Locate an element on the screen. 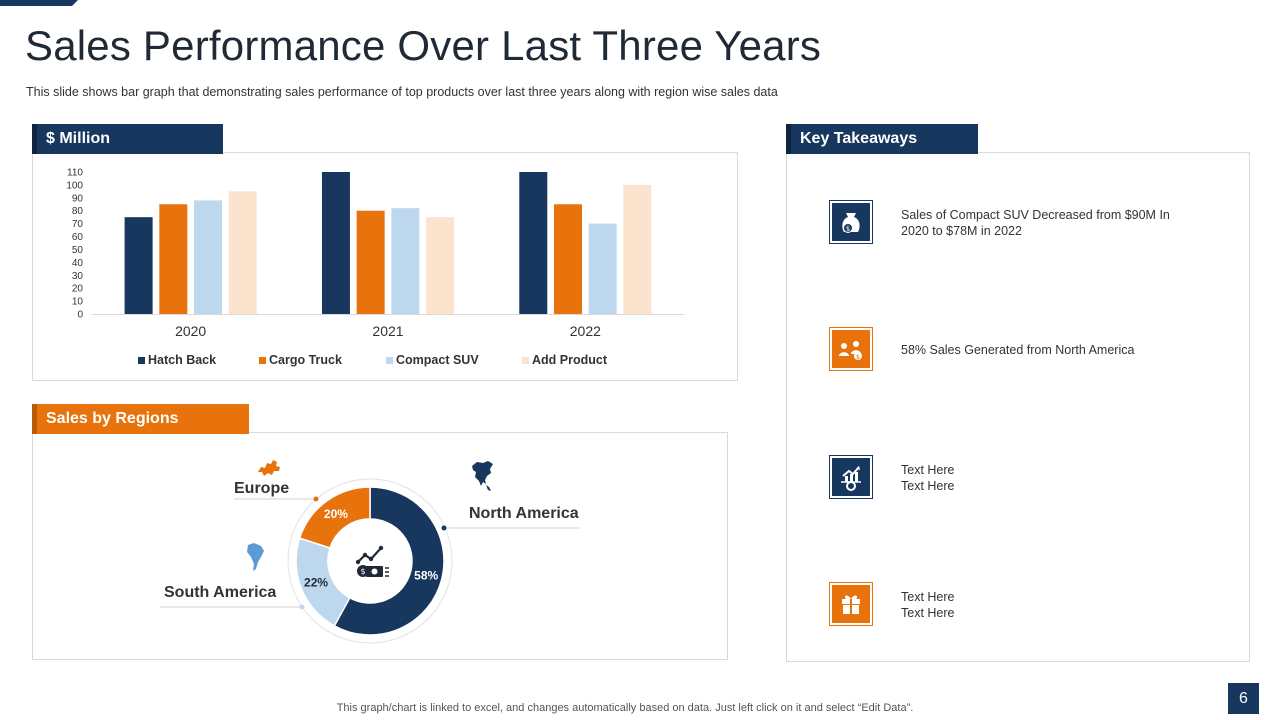  y-tick-label: 70 is located at coordinates (78, 224).